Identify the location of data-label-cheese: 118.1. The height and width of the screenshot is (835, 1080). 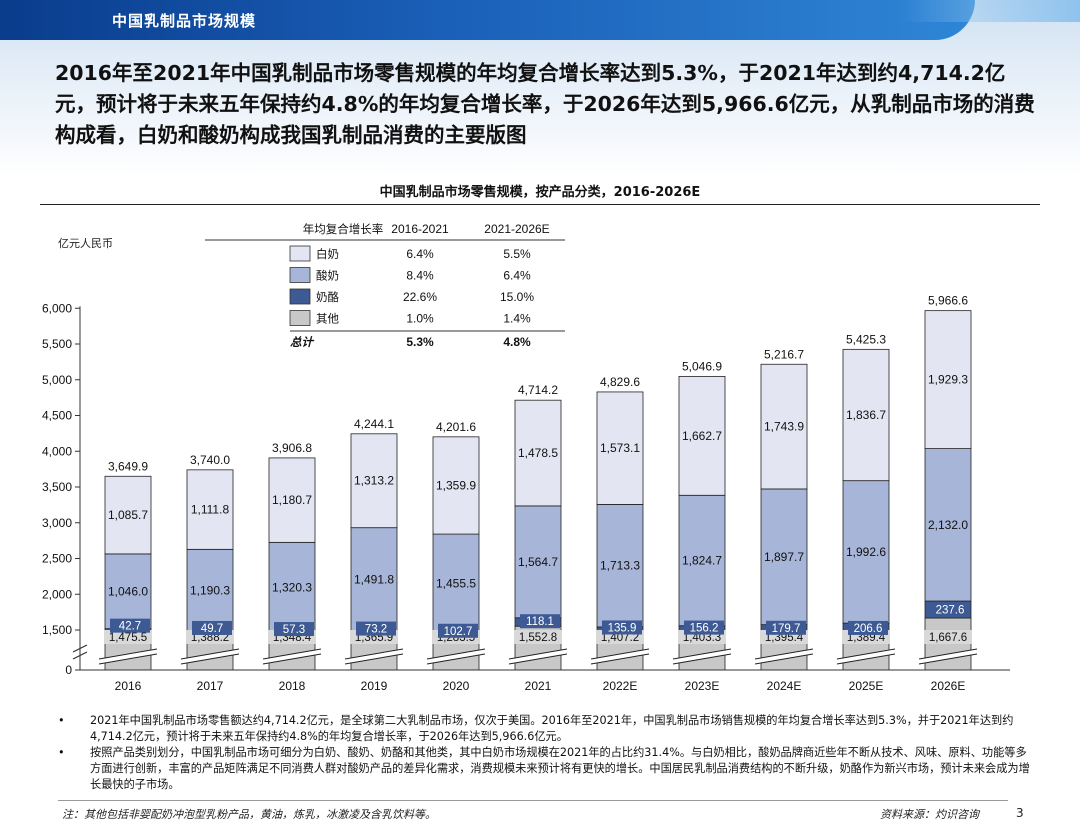
(540, 622).